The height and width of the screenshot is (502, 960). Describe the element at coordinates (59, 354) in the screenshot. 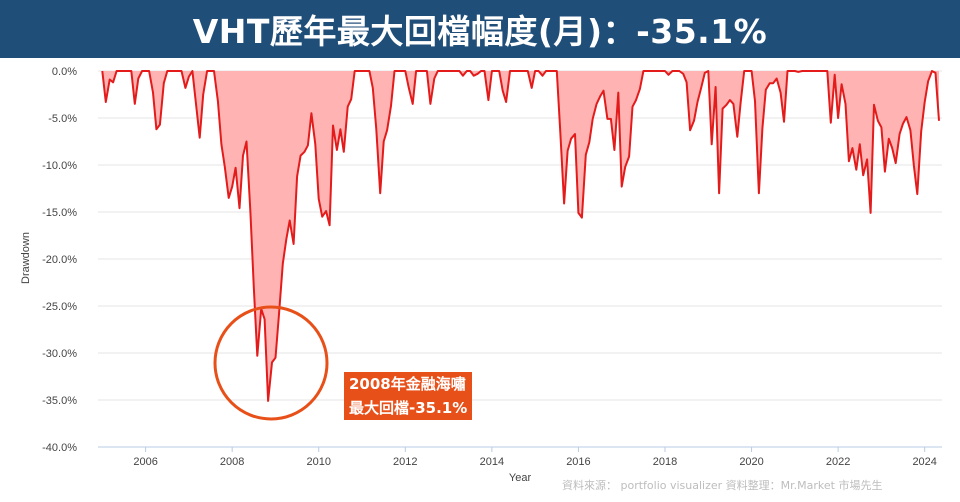

I see `y-tick-label: -30.0%` at that location.